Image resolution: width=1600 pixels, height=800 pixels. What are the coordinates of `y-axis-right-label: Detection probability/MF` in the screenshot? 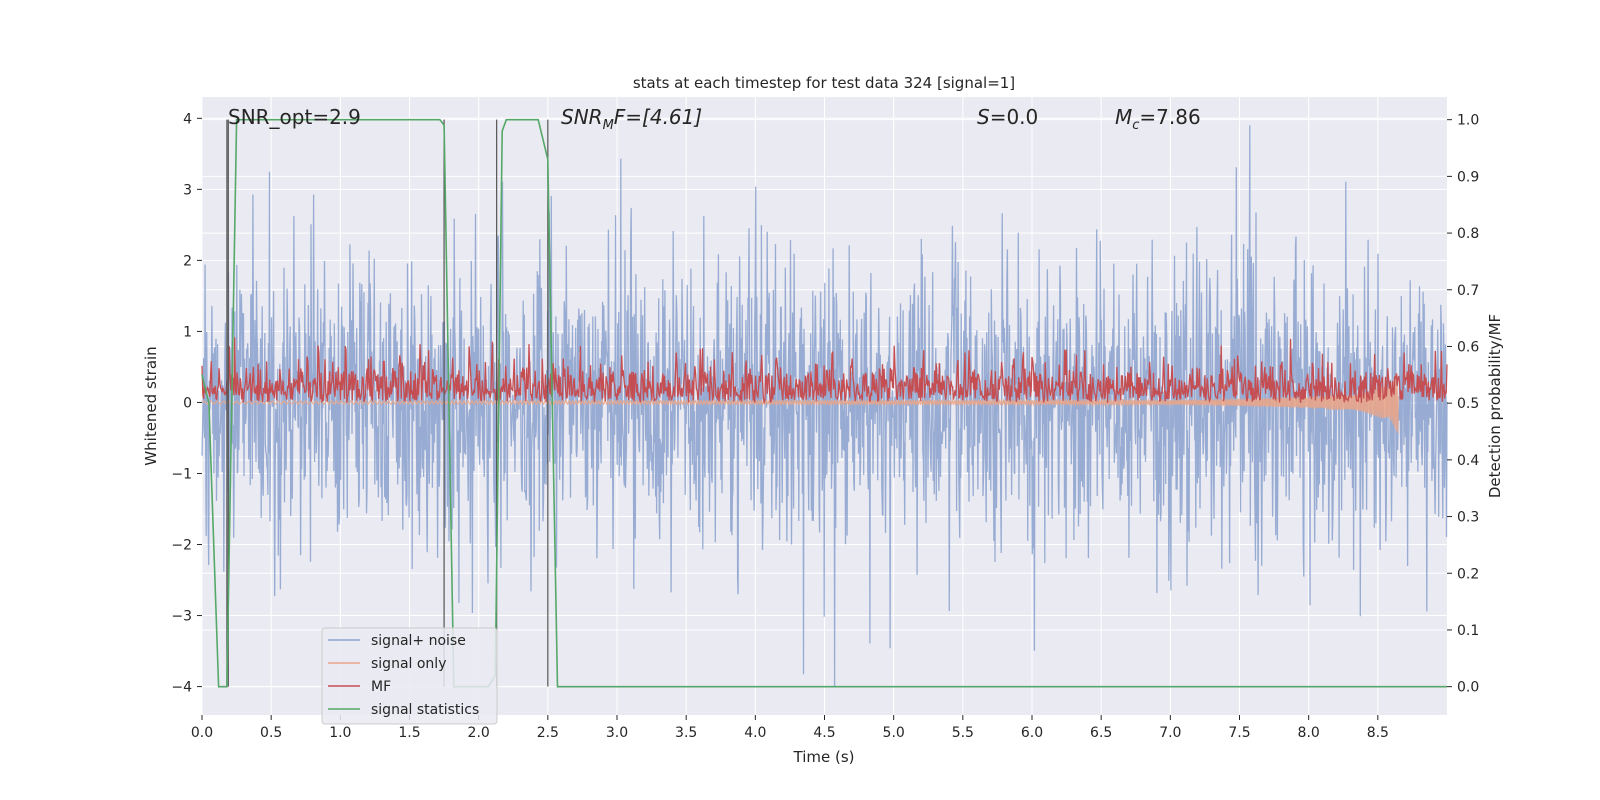 It's located at (1495, 406).